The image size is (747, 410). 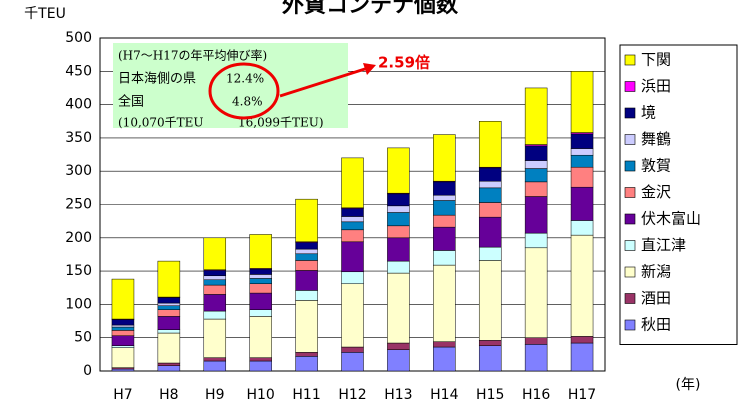 What do you see at coordinates (656, 166) in the screenshot?
I see `legend-label: 敦賀` at bounding box center [656, 166].